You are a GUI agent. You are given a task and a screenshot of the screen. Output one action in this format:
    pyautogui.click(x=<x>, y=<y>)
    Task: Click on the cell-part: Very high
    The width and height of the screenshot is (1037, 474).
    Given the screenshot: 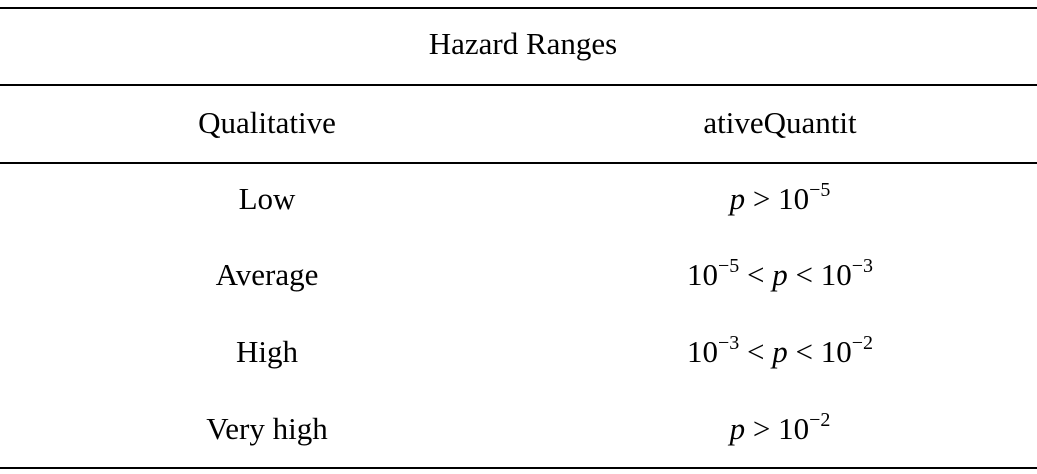 What is the action you would take?
    pyautogui.click(x=267, y=428)
    